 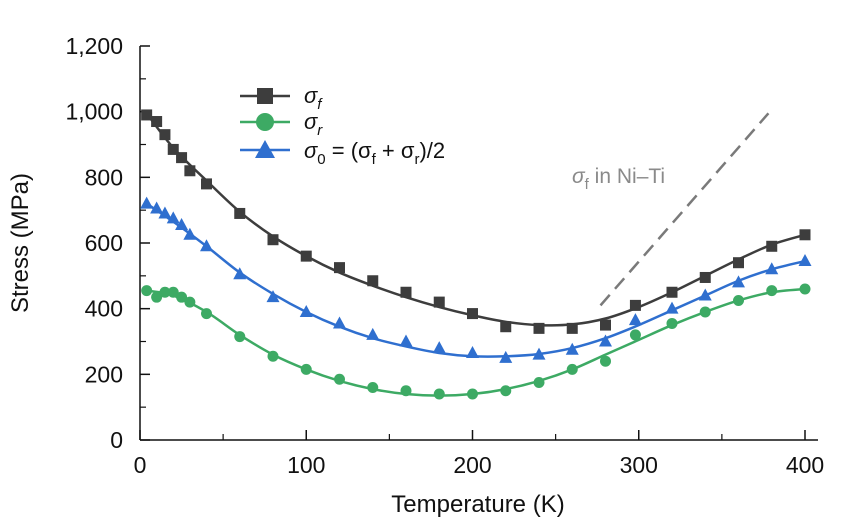 I want to click on annotation-tail: in Ni–Ti, so click(x=627, y=176).